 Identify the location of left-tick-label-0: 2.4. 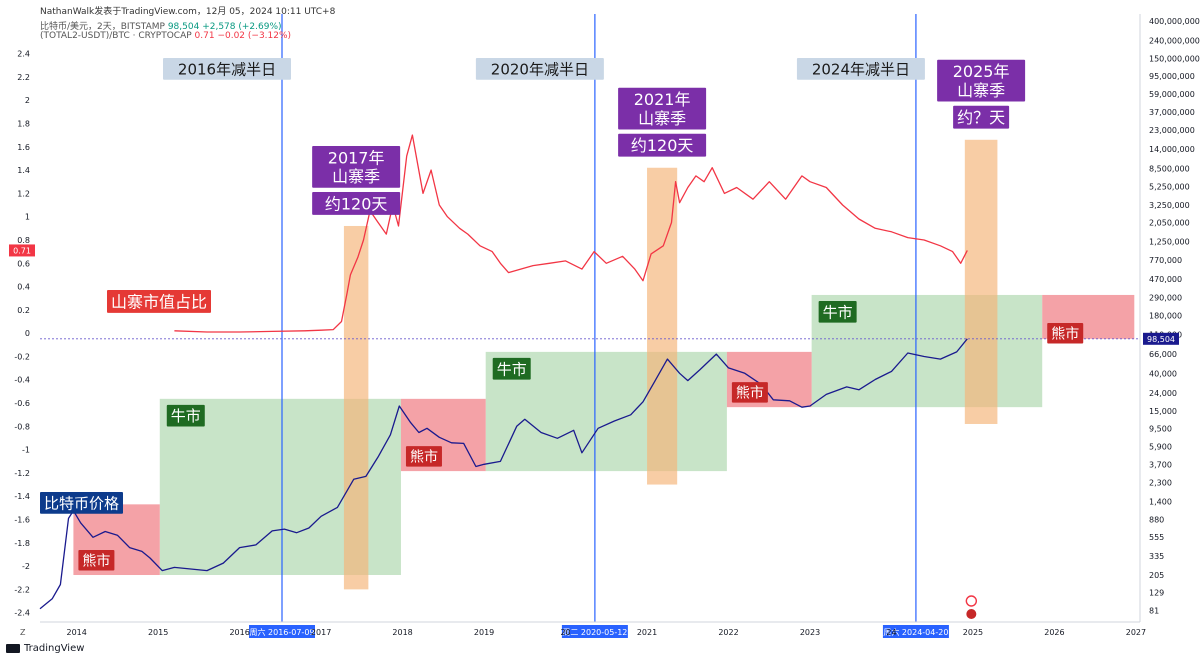
(23, 54).